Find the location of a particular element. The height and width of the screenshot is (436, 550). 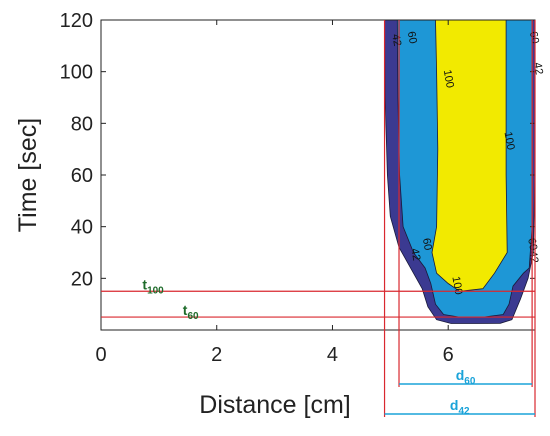

y-tick-label: 100 is located at coordinates (76, 73).